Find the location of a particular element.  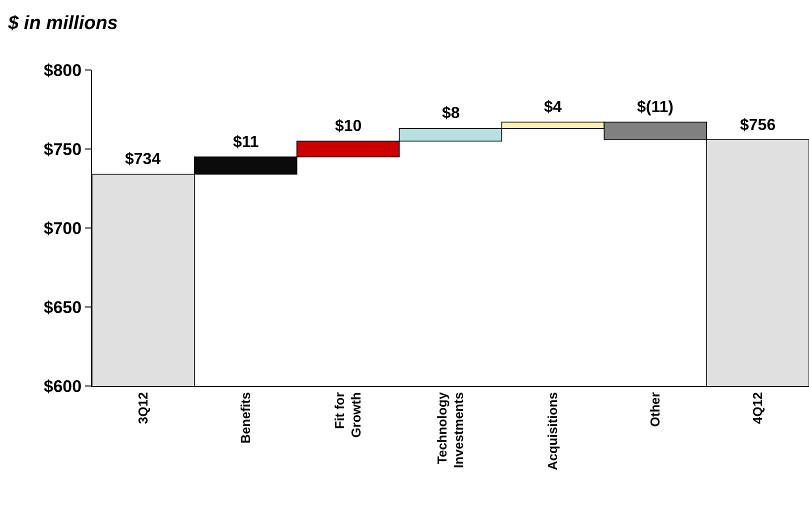

x-tick-label: Acquisitions is located at coordinates (552, 431).